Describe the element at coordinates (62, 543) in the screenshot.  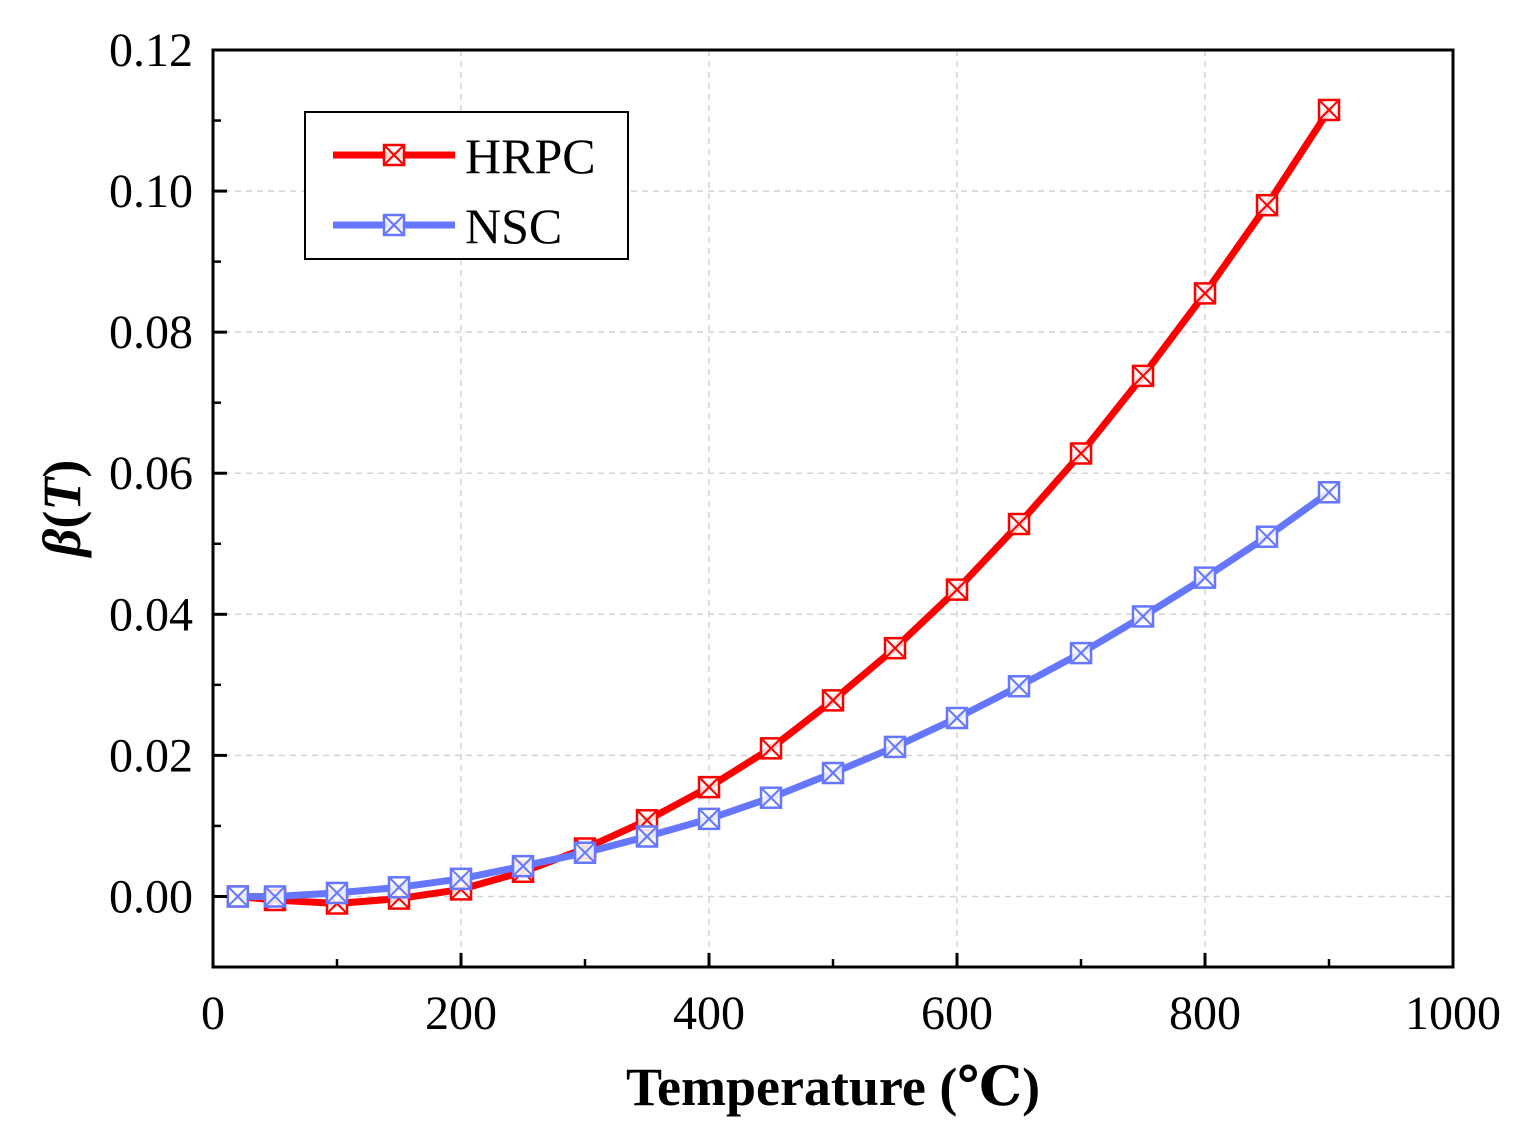
I see `y-axis-title-symbol: β` at that location.